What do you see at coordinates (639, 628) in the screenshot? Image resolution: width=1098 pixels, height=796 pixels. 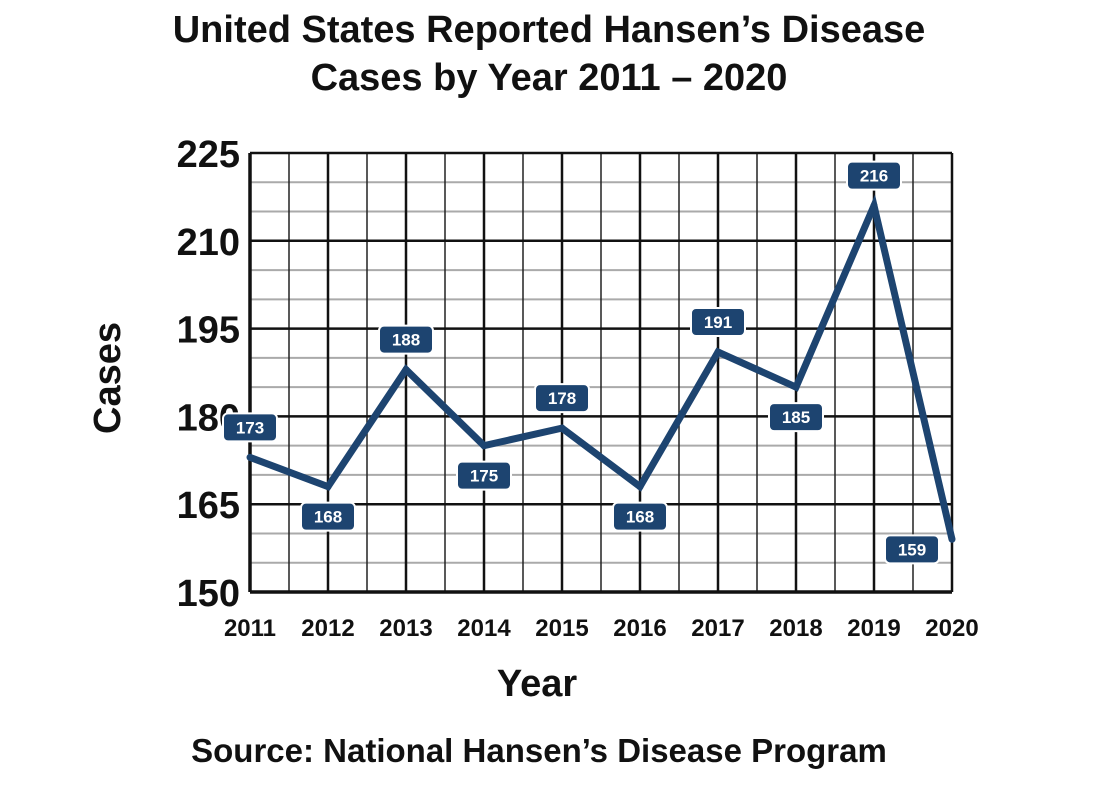 I see `x-tick-label: 2016` at bounding box center [639, 628].